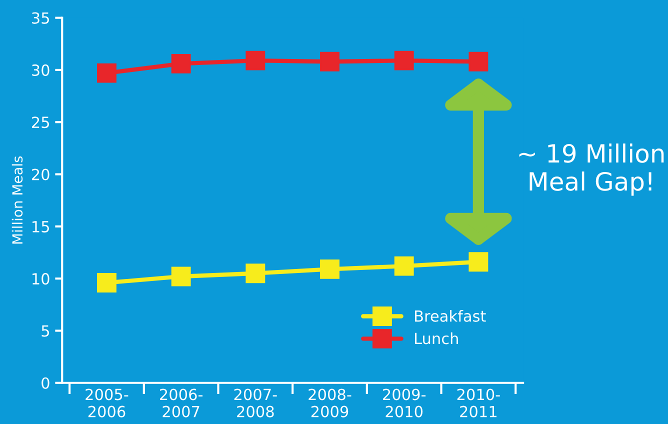 This screenshot has width=668, height=424. Describe the element at coordinates (40, 122) in the screenshot. I see `y-tick-label: 25` at that location.